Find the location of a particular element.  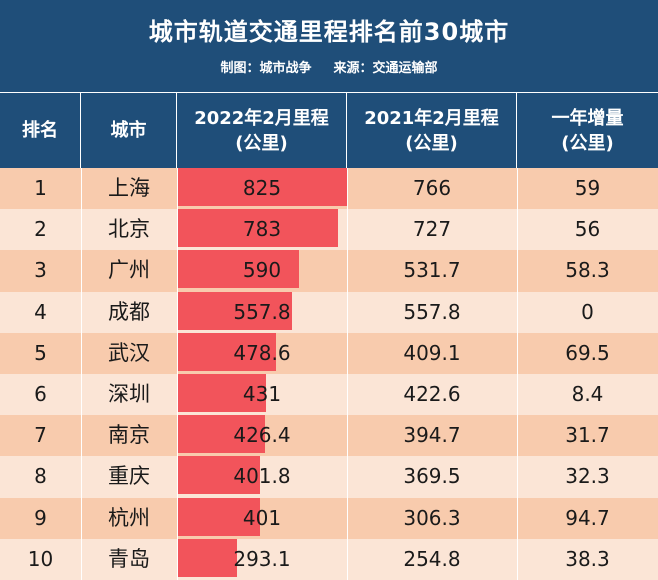

km-2021-cell: 531.7 is located at coordinates (432, 270).